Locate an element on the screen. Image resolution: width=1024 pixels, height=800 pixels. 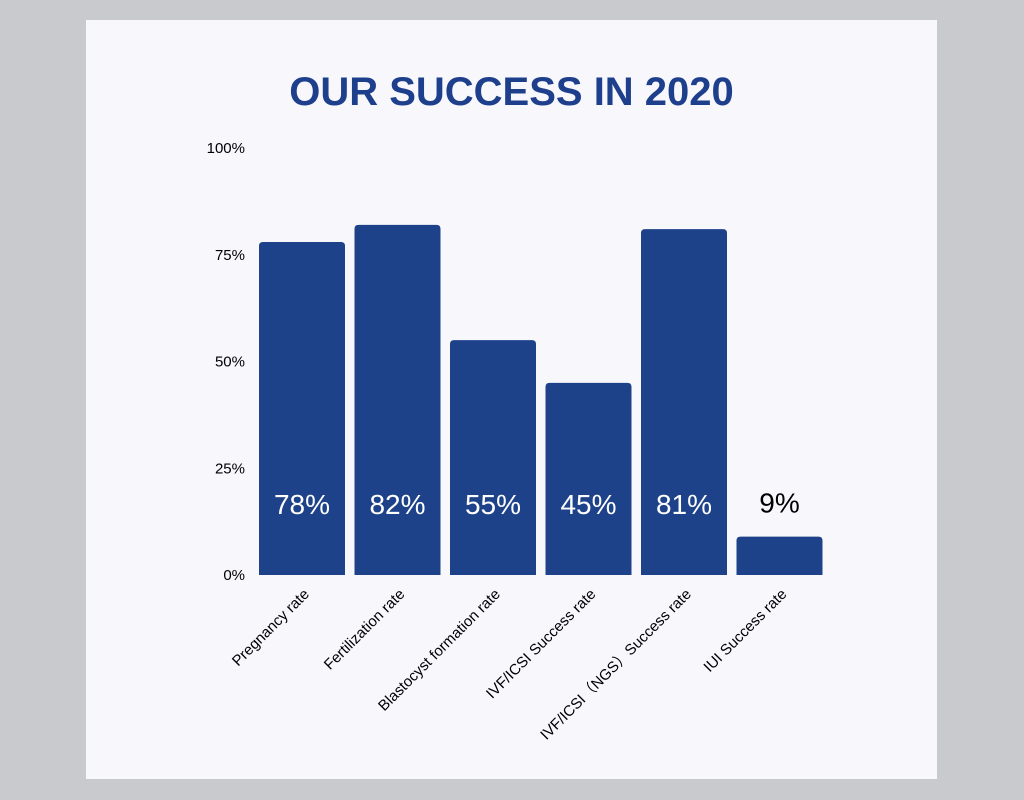
category-label: Pregnancy rate is located at coordinates (271, 628).